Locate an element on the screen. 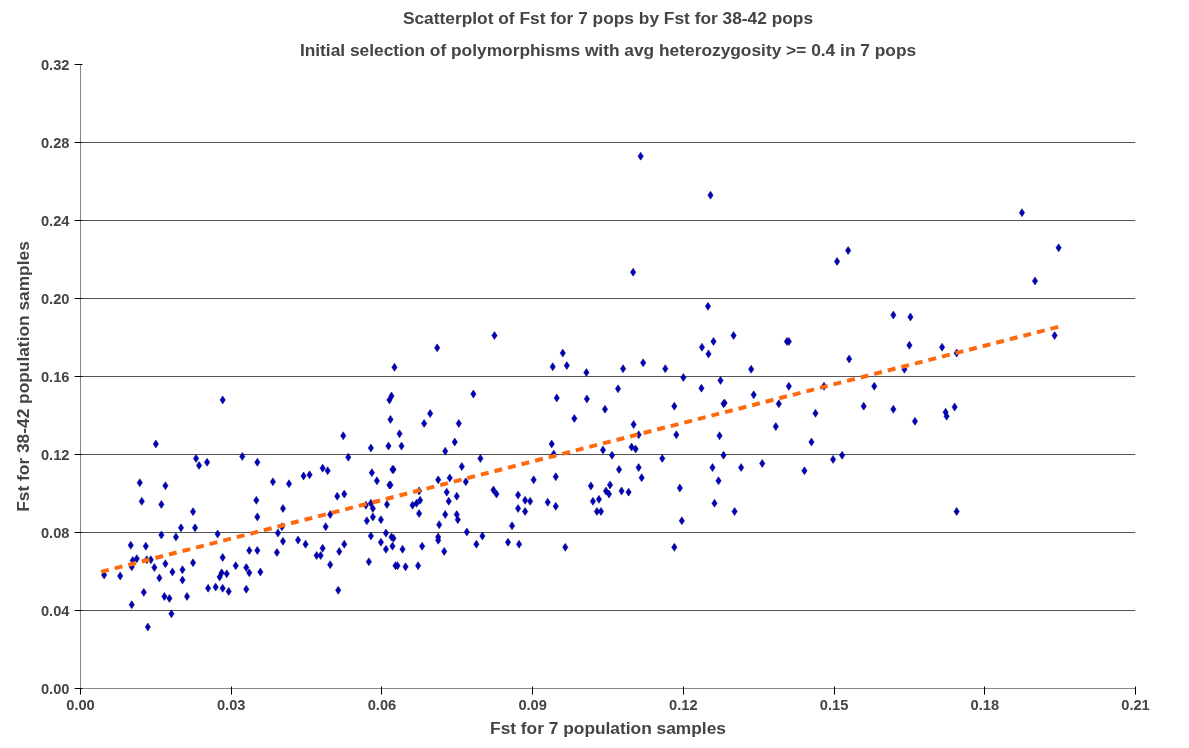  x-tick-label: 0.09 is located at coordinates (532, 704).